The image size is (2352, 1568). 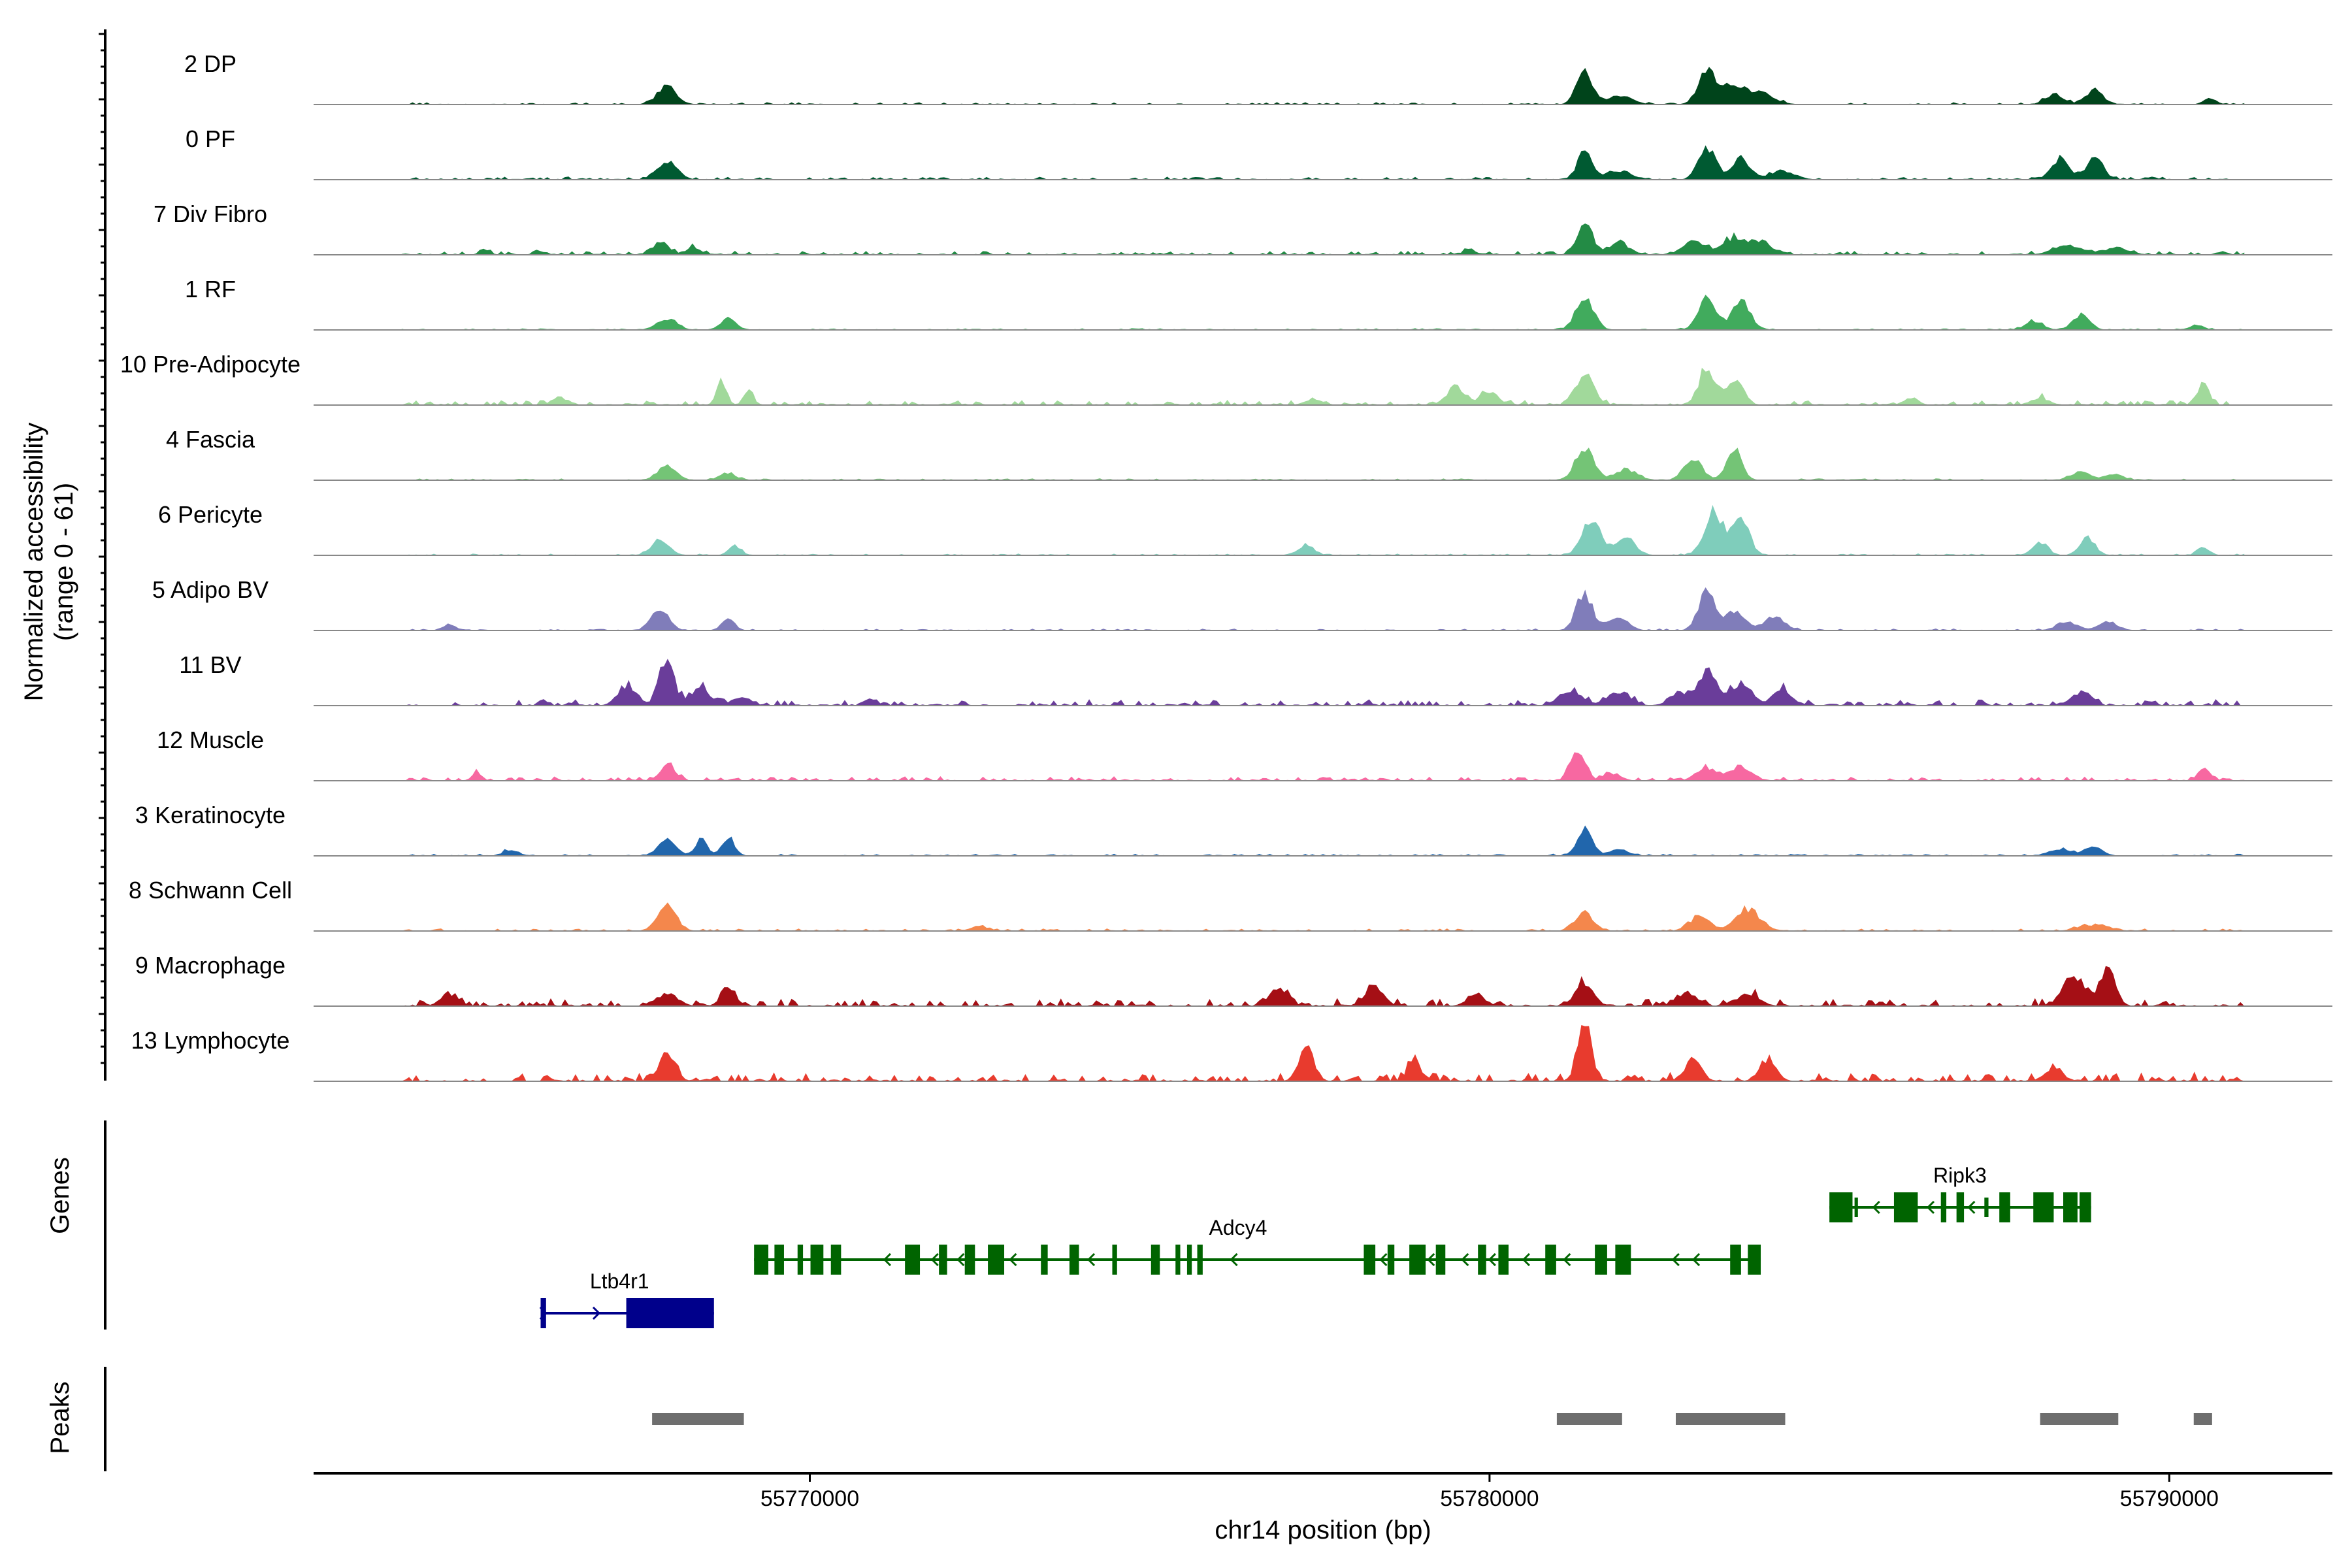 I want to click on gene-label: Adcy4, so click(x=1238, y=1227).